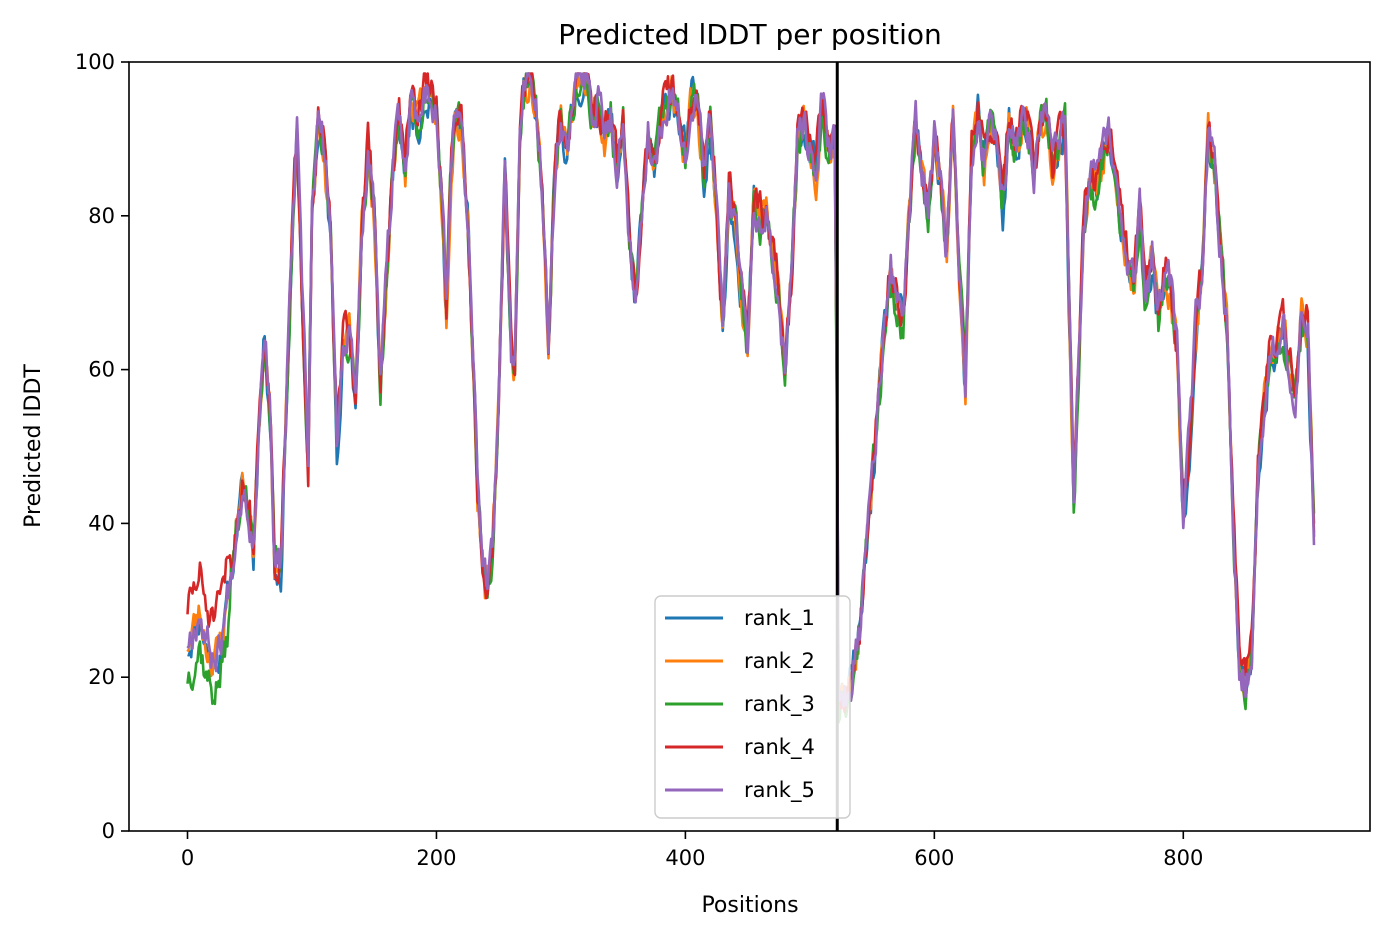 The width and height of the screenshot is (1391, 939). What do you see at coordinates (102, 446) in the screenshot?
I see `y-axis-ticks: 0 20 40 60 80 100` at bounding box center [102, 446].